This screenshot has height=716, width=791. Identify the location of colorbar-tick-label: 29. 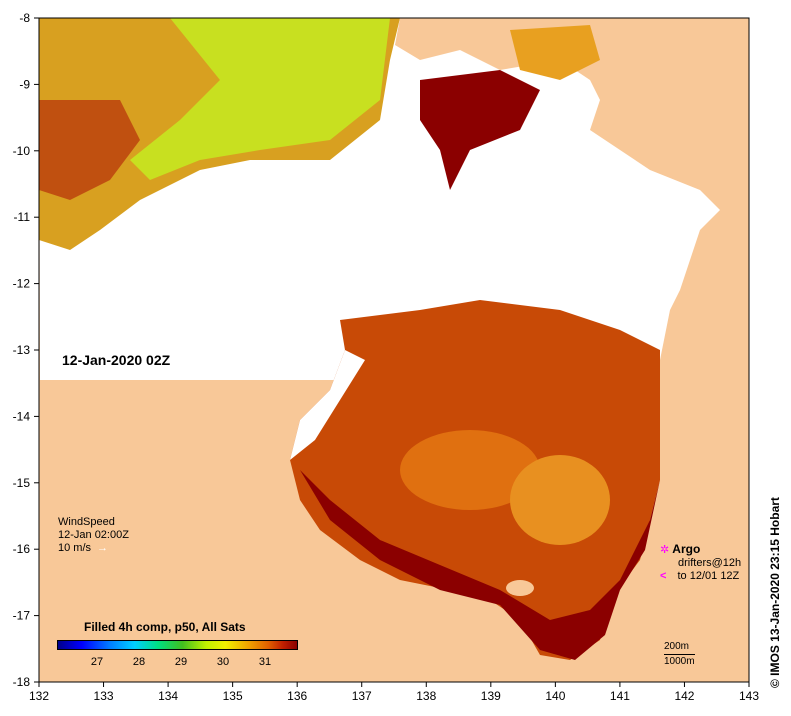
(181, 662).